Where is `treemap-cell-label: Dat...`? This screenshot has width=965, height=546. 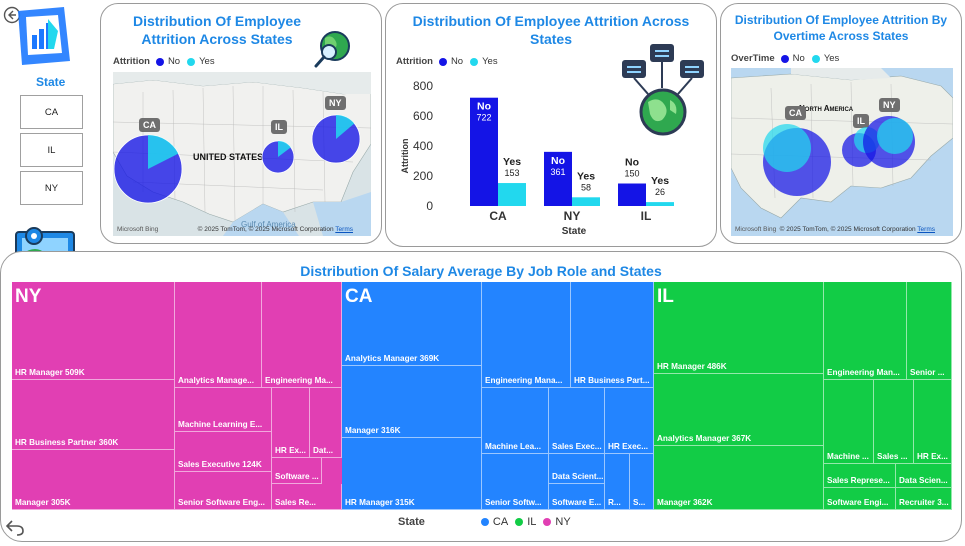
treemap-cell-label: Dat... is located at coordinates (323, 450).